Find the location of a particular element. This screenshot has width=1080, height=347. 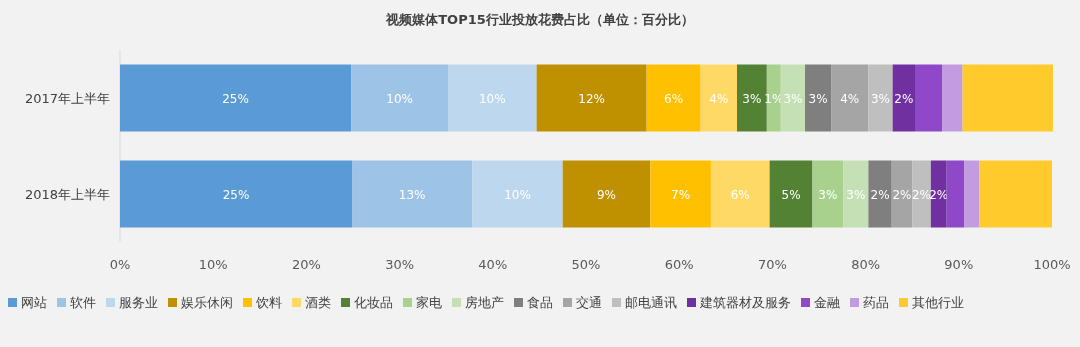

x-tick-label: 30% is located at coordinates (400, 264).